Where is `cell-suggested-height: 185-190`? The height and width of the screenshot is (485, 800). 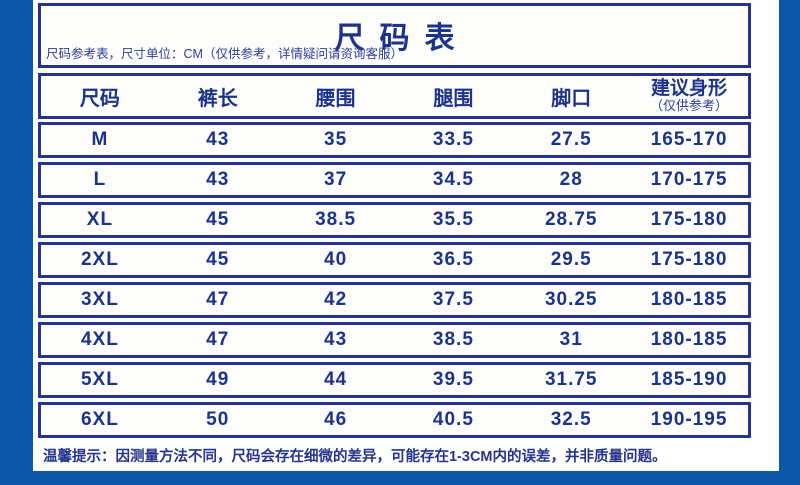 cell-suggested-height: 185-190 is located at coordinates (689, 379).